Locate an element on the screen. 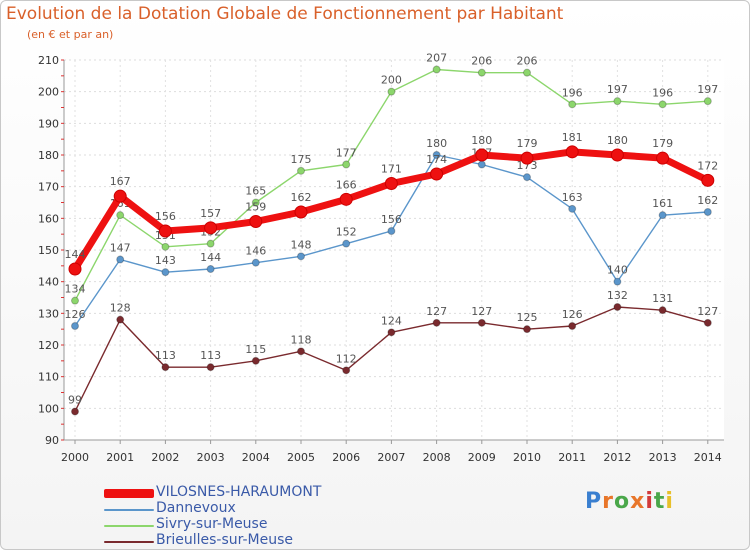 Image resolution: width=750 pixels, height=550 pixels. data-label: 99 is located at coordinates (75, 400).